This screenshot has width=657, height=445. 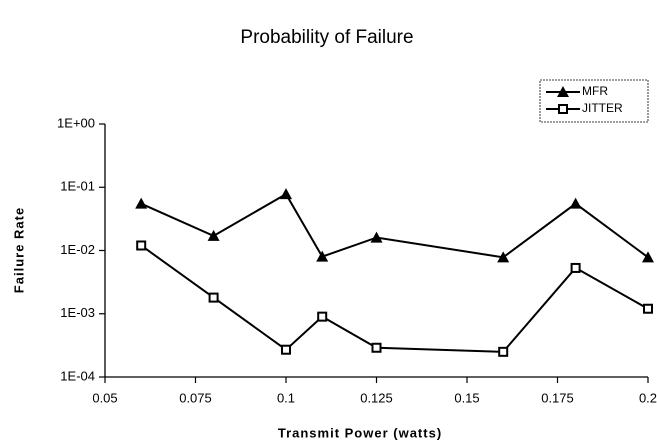 I want to click on x-axis-label: Transmit Power (watts), so click(x=360, y=432).